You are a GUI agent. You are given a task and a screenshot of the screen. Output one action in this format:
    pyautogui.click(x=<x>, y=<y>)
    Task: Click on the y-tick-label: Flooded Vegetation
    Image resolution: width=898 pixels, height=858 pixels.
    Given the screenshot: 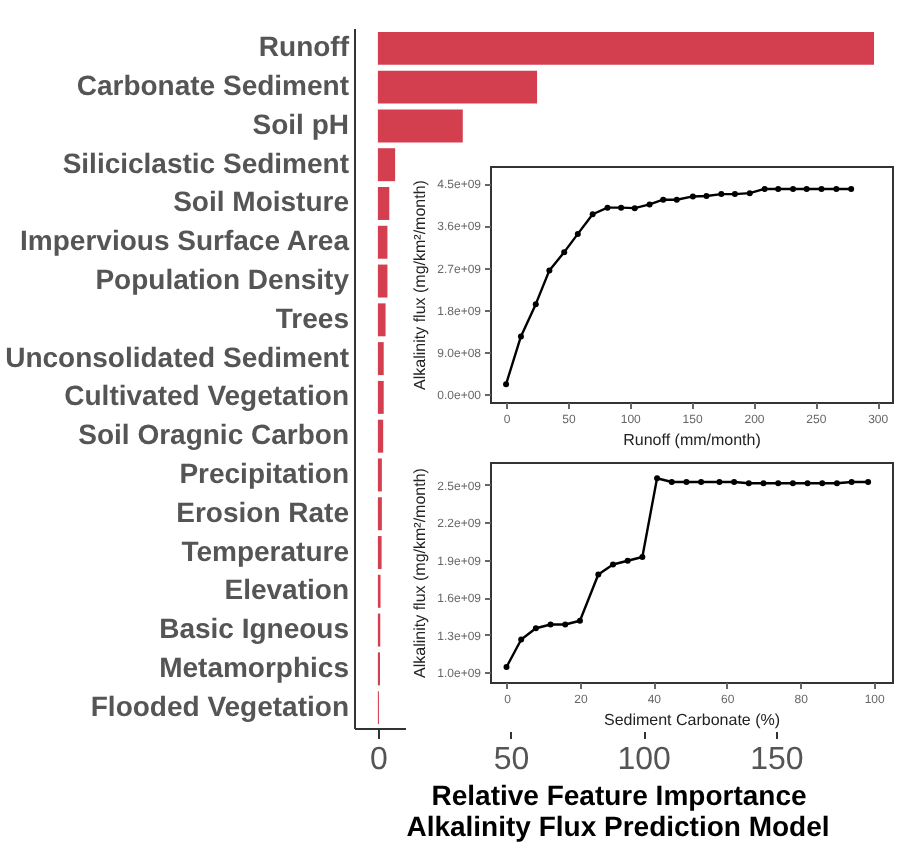 What is the action you would take?
    pyautogui.click(x=219, y=705)
    